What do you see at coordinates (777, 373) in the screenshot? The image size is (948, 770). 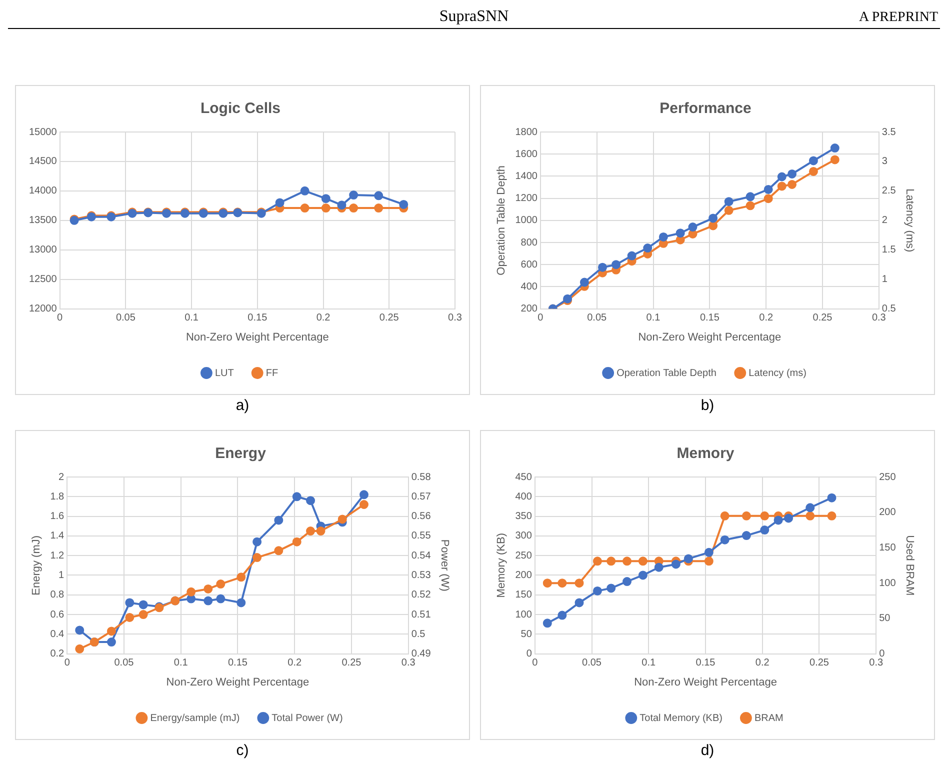 I see `legend-label: Latency (ms)` at bounding box center [777, 373].